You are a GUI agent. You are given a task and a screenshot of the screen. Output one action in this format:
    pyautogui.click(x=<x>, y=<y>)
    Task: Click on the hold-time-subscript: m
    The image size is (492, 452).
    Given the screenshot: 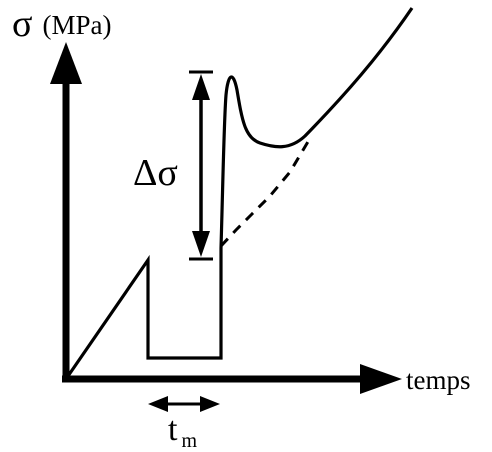 What is the action you would take?
    pyautogui.click(x=189, y=441)
    